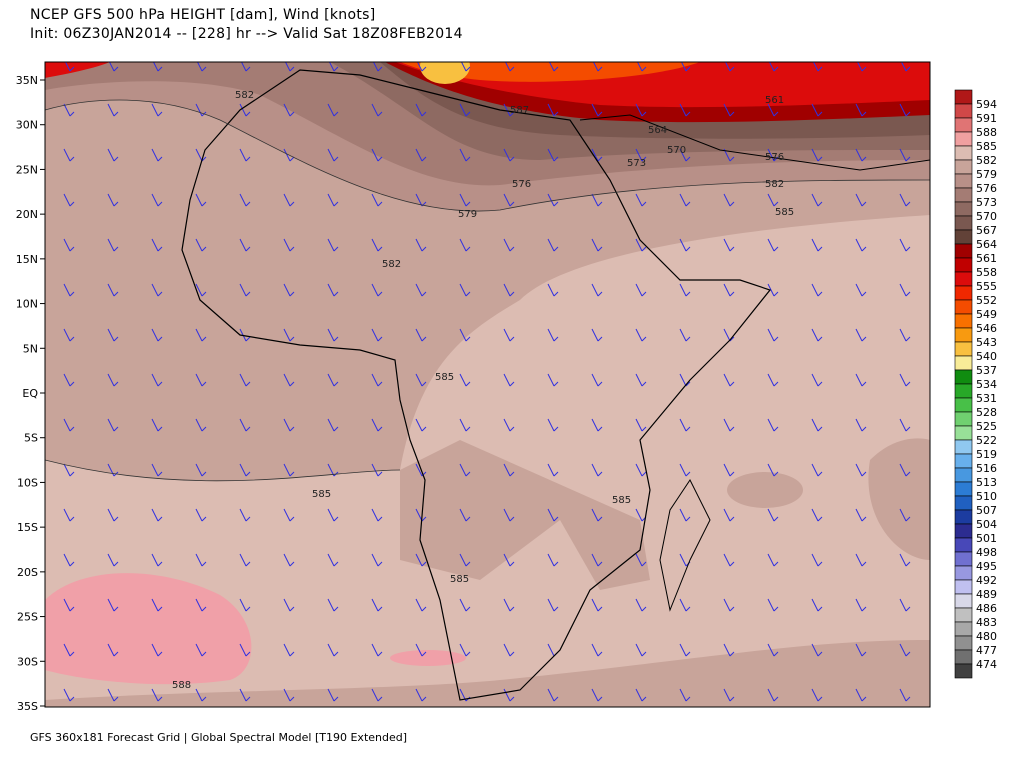 The height and width of the screenshot is (768, 1024). What do you see at coordinates (27, 214) in the screenshot?
I see `lat-label: 20N` at bounding box center [27, 214].